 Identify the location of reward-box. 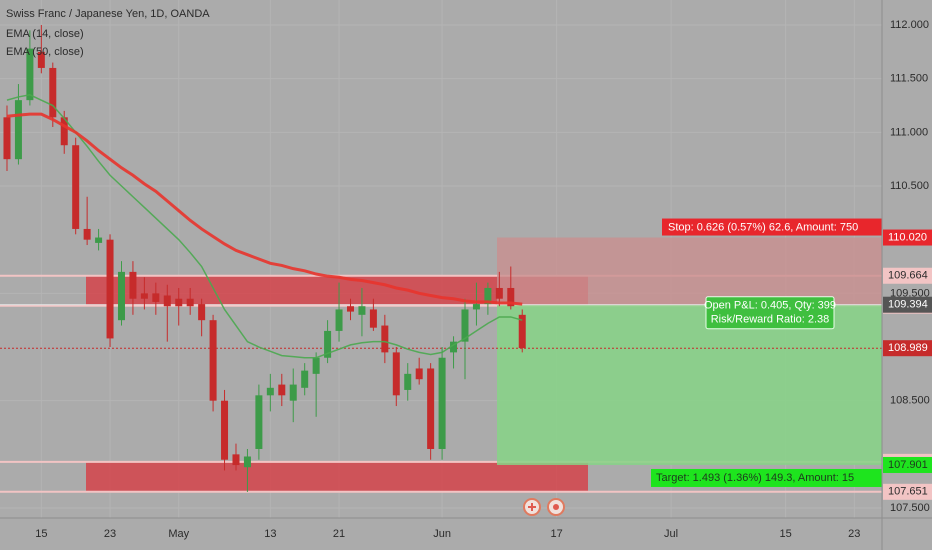
(689, 384).